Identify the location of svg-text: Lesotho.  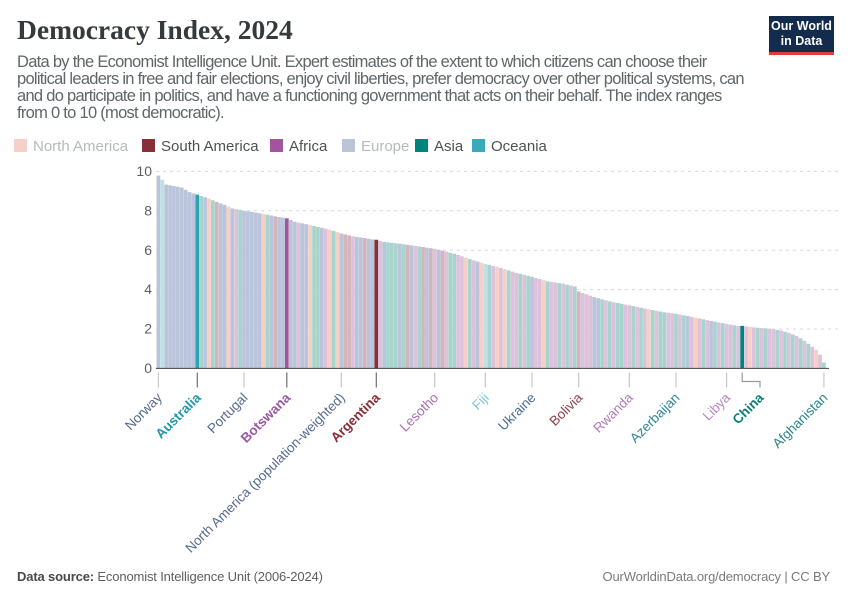
(419, 412).